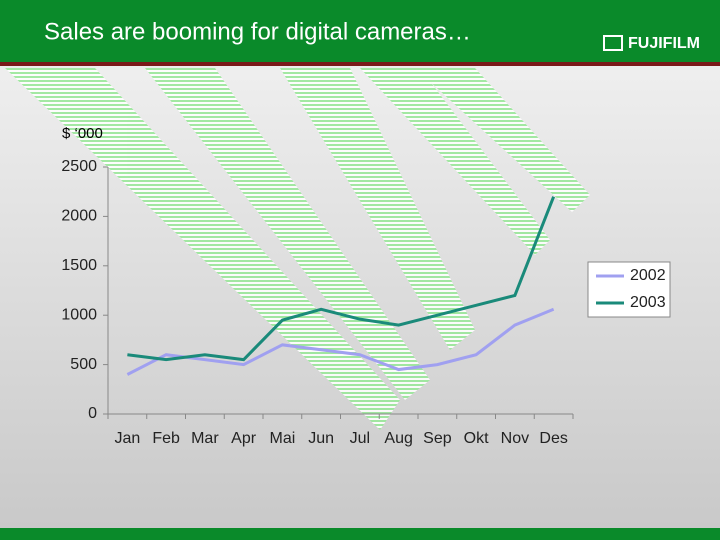 The height and width of the screenshot is (540, 720). Describe the element at coordinates (166, 438) in the screenshot. I see `x-tick-label: Feb` at that location.